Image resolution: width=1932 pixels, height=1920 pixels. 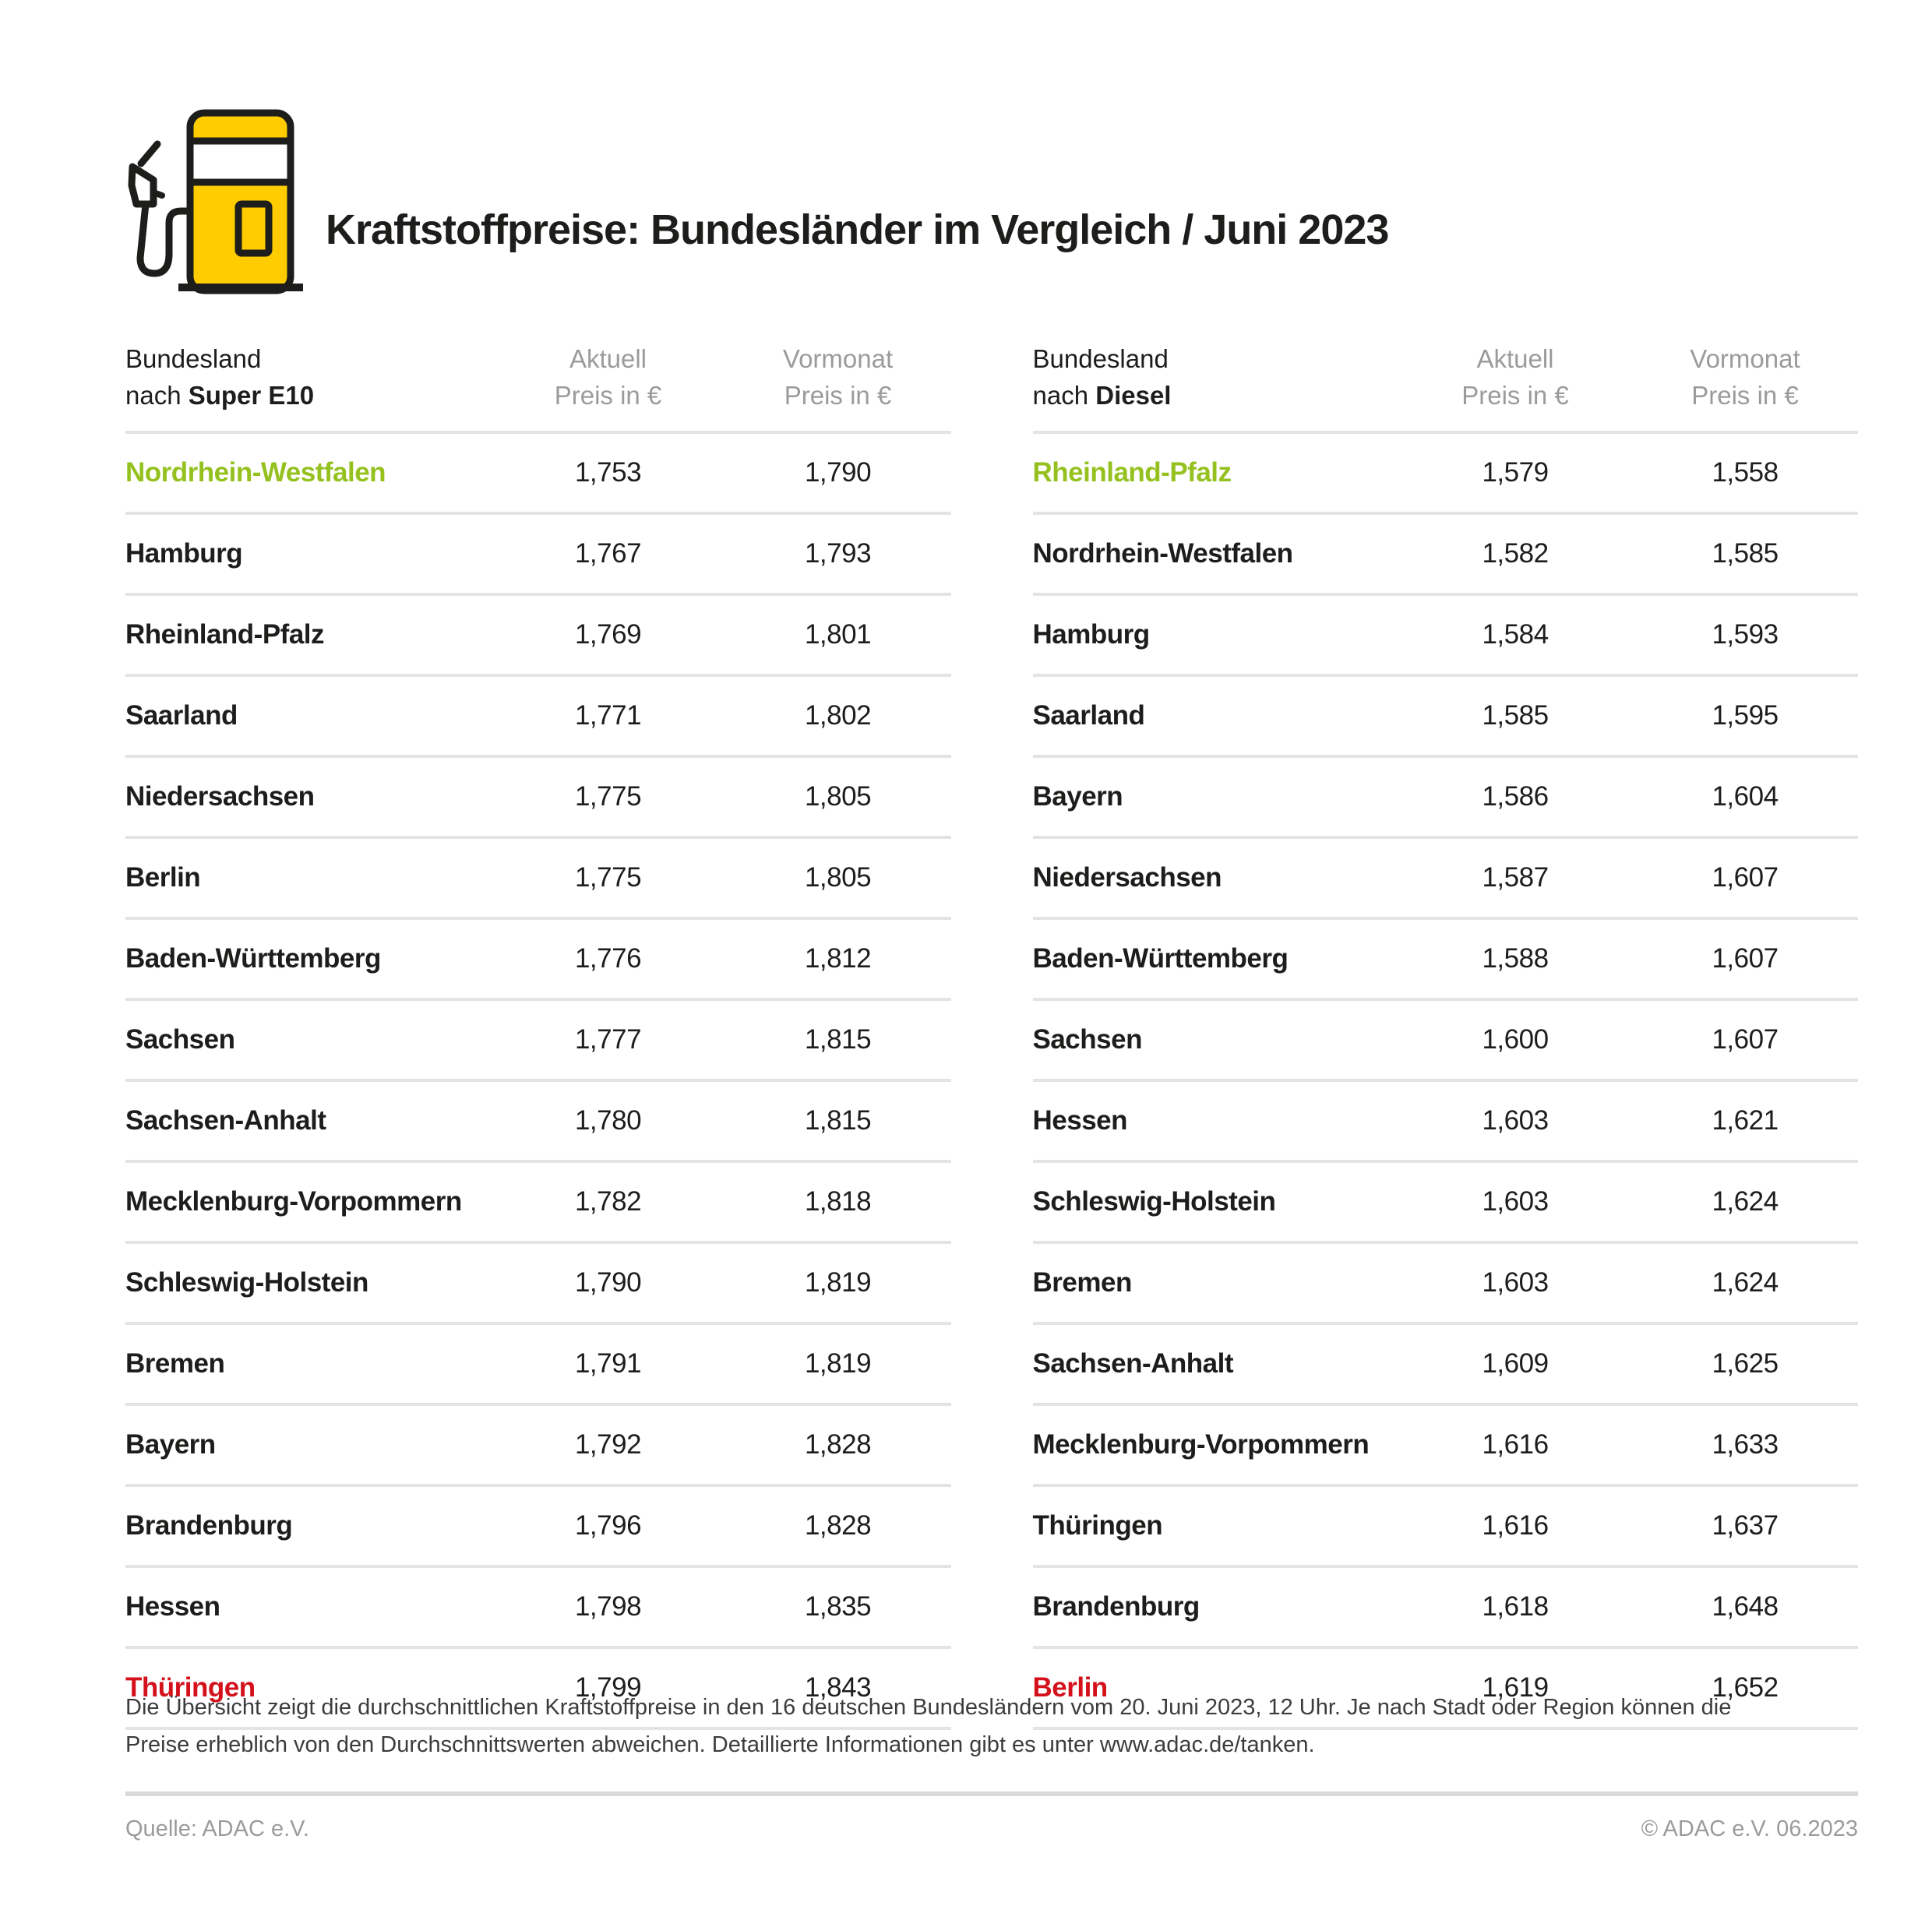 I want to click on table-row: Brandenburg 1,618 1,648, so click(x=1445, y=1608).